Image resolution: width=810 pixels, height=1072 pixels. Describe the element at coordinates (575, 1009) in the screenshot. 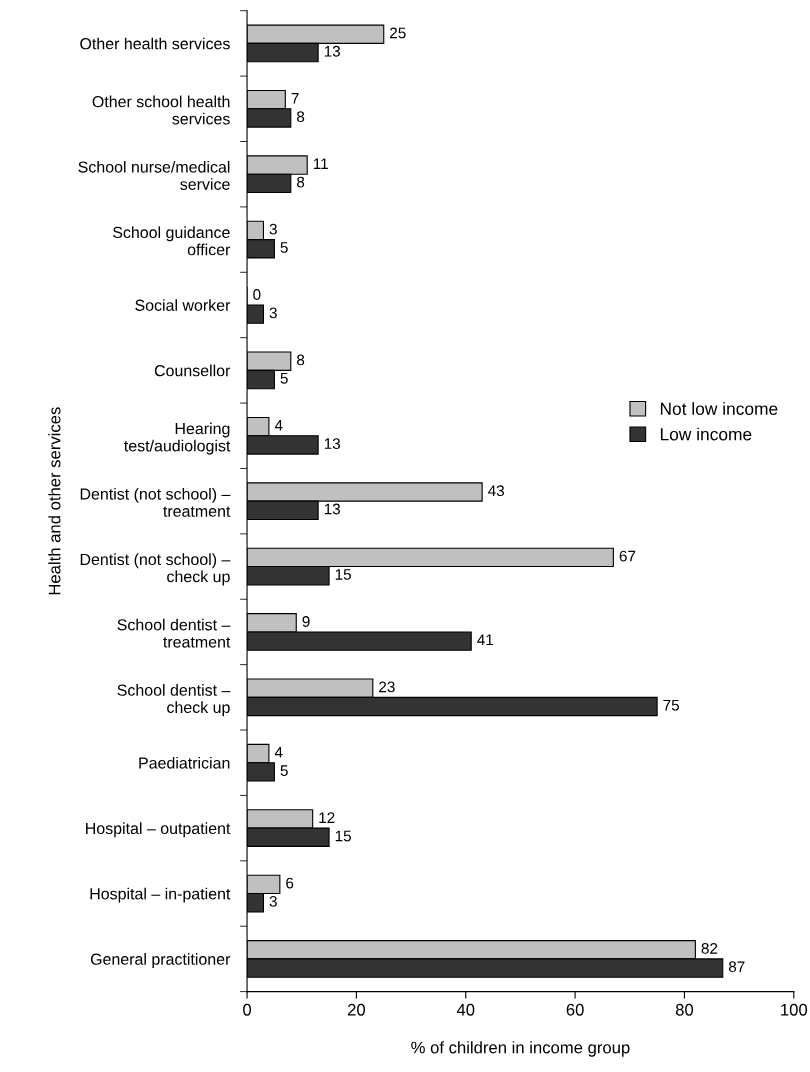

I see `x-tick-label: 60` at that location.